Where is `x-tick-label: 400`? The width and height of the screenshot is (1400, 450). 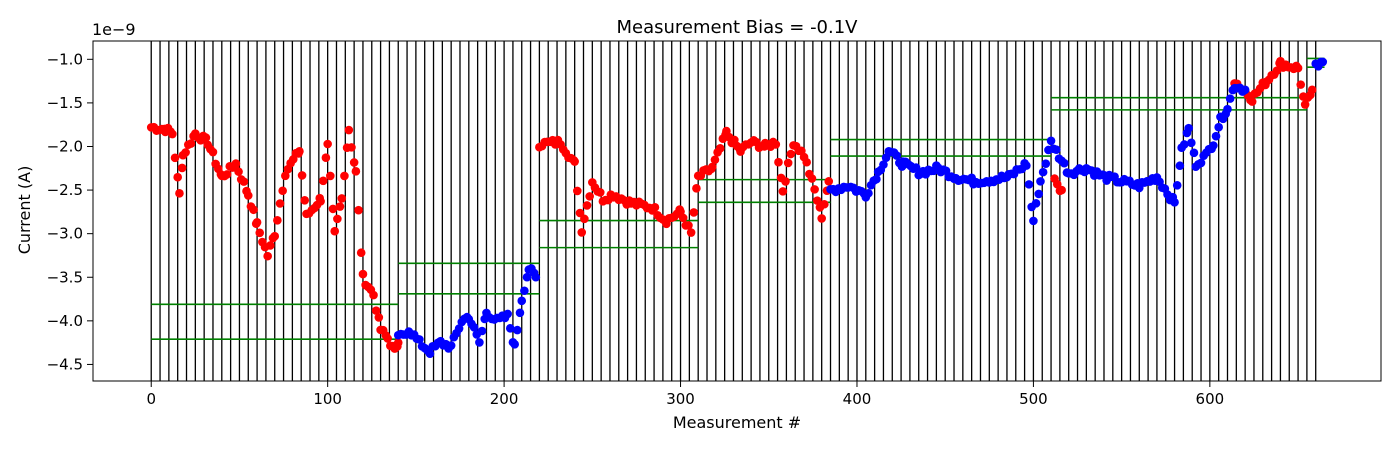 x-tick-label: 400 is located at coordinates (857, 399).